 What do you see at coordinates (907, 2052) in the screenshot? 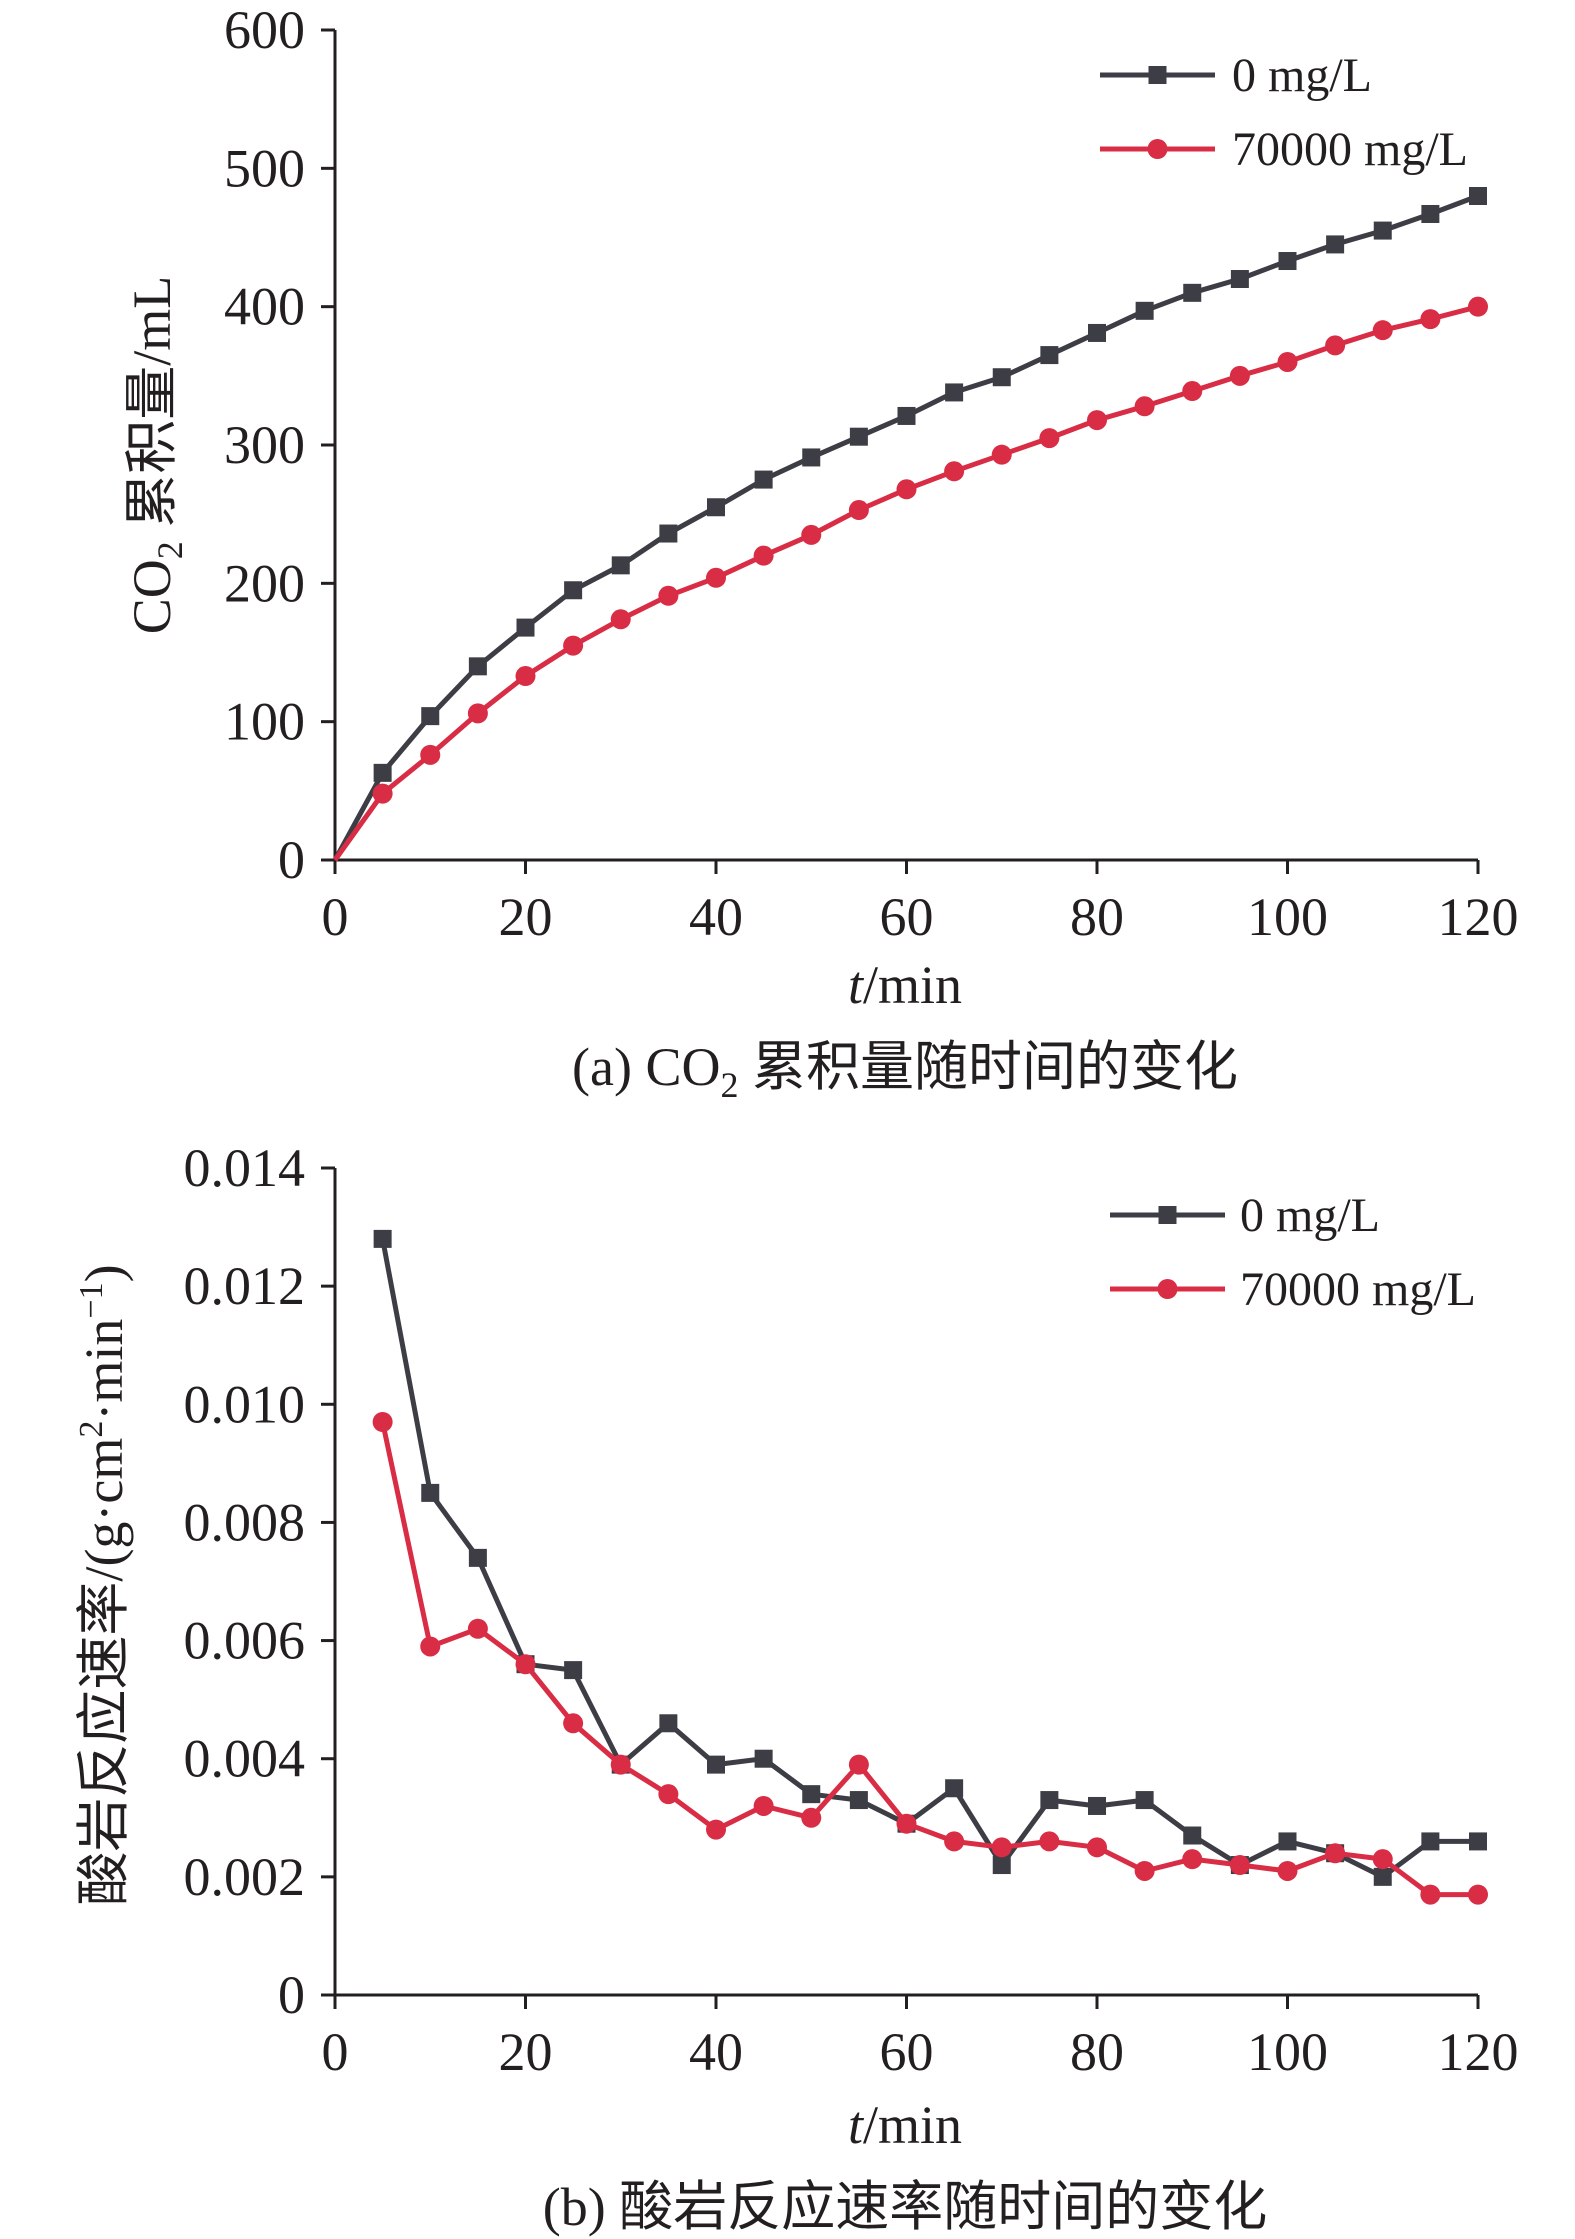
I see `chart-b-x-tick-label: 60` at bounding box center [907, 2052].